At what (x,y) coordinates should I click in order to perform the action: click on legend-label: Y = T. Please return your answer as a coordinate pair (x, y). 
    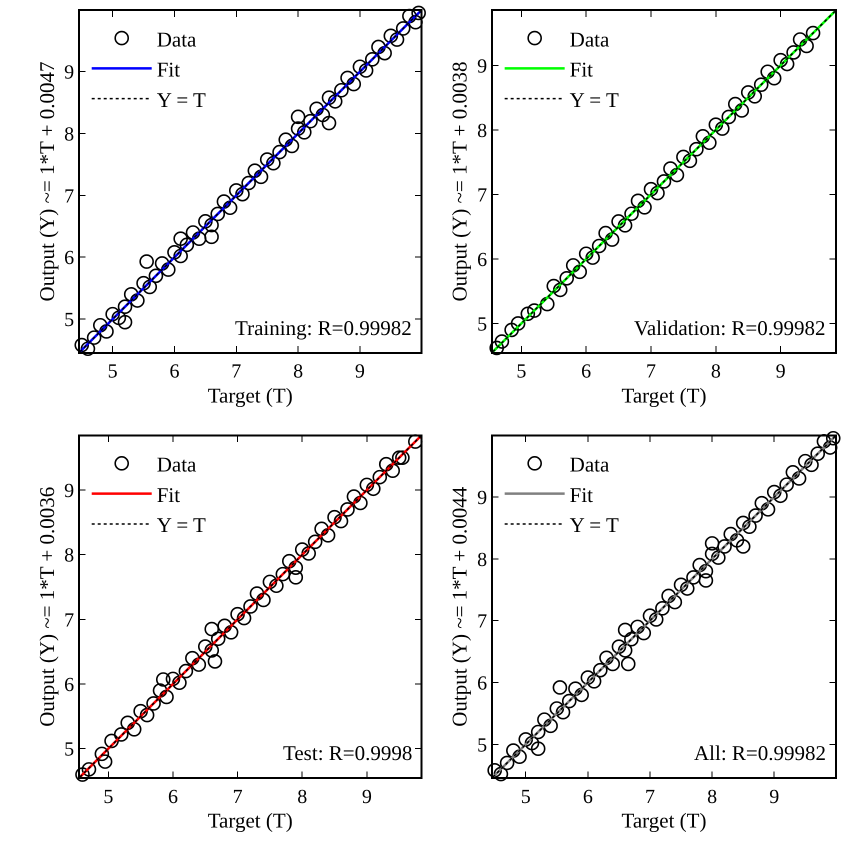
    Looking at the image, I should click on (181, 100).